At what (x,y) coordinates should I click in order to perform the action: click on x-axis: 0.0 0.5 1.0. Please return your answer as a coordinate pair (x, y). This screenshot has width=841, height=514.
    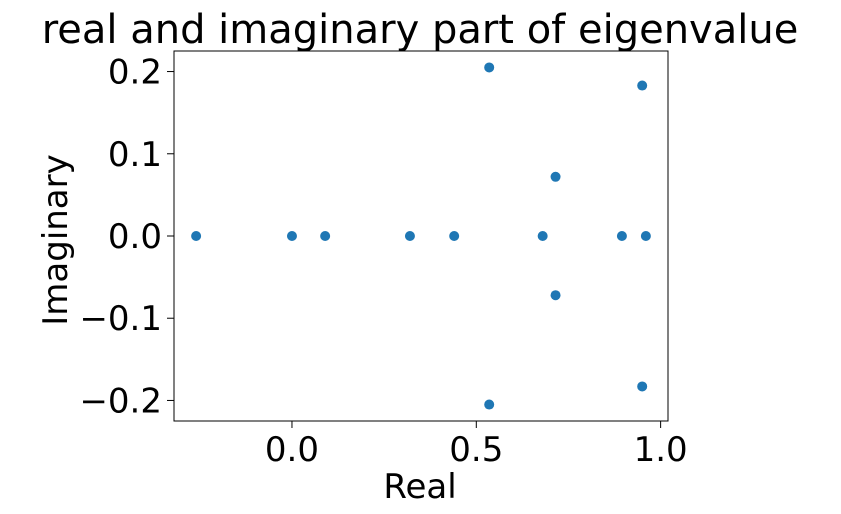
    Looking at the image, I should click on (476, 445).